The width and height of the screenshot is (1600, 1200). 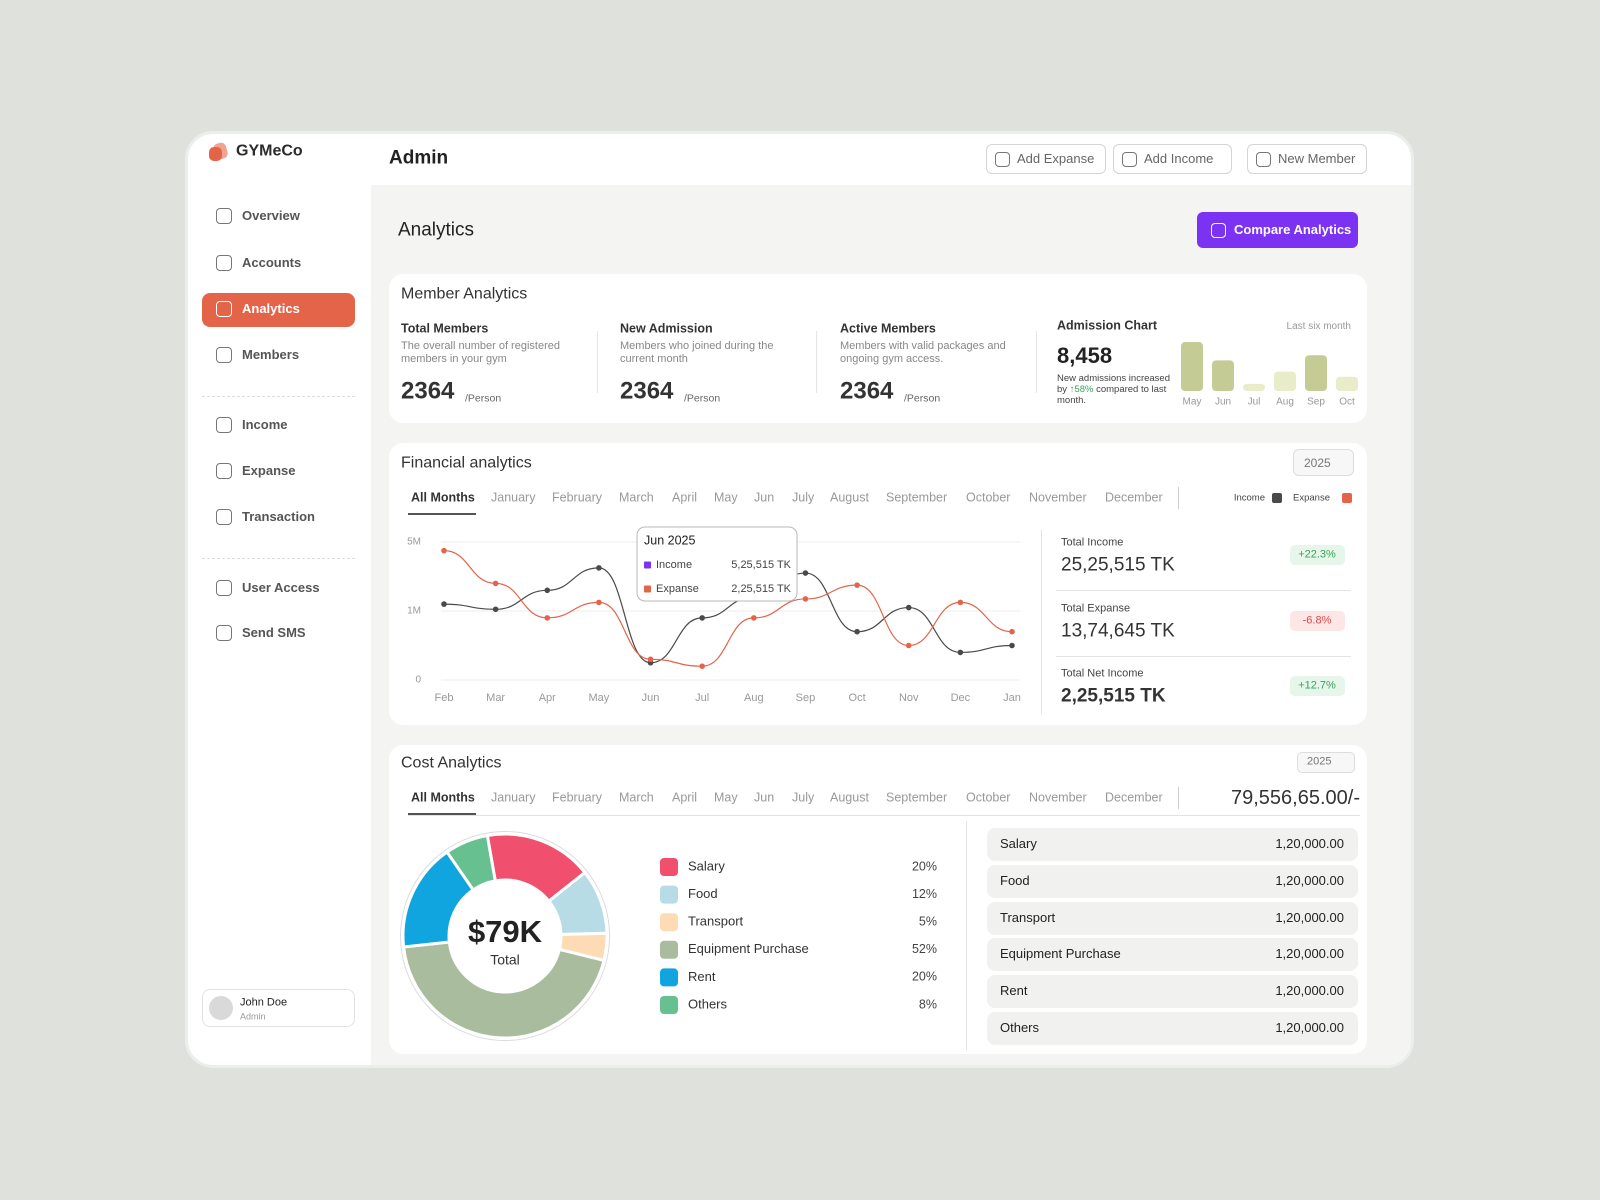 What do you see at coordinates (436, 230) in the screenshot?
I see `page-title: Analytics` at bounding box center [436, 230].